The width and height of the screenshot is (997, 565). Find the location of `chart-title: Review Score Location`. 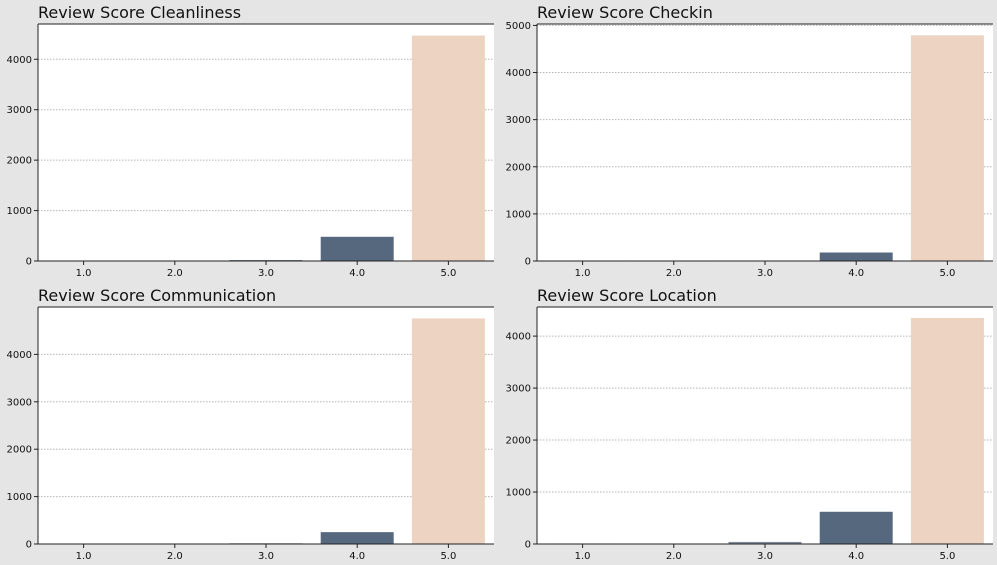

chart-title: Review Score Location is located at coordinates (627, 295).